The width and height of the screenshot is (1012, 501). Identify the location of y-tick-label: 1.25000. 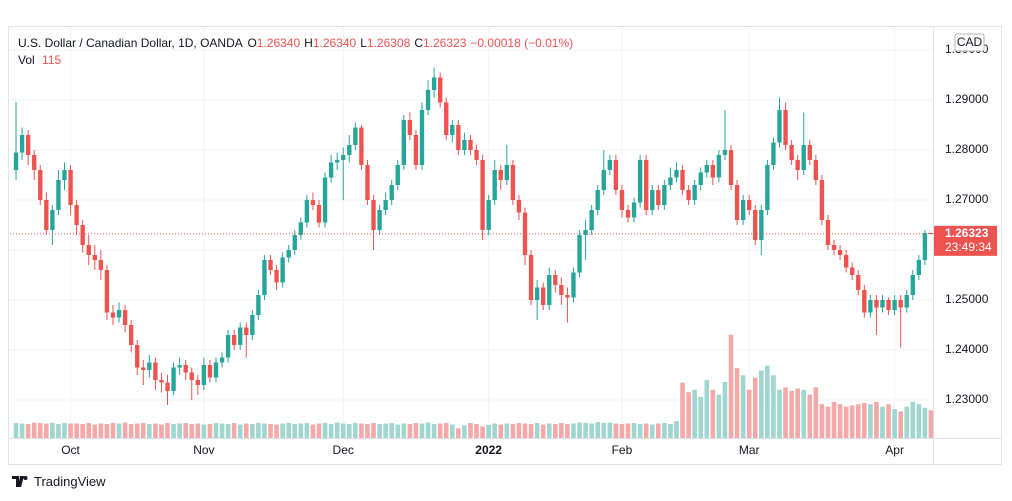
(967, 299).